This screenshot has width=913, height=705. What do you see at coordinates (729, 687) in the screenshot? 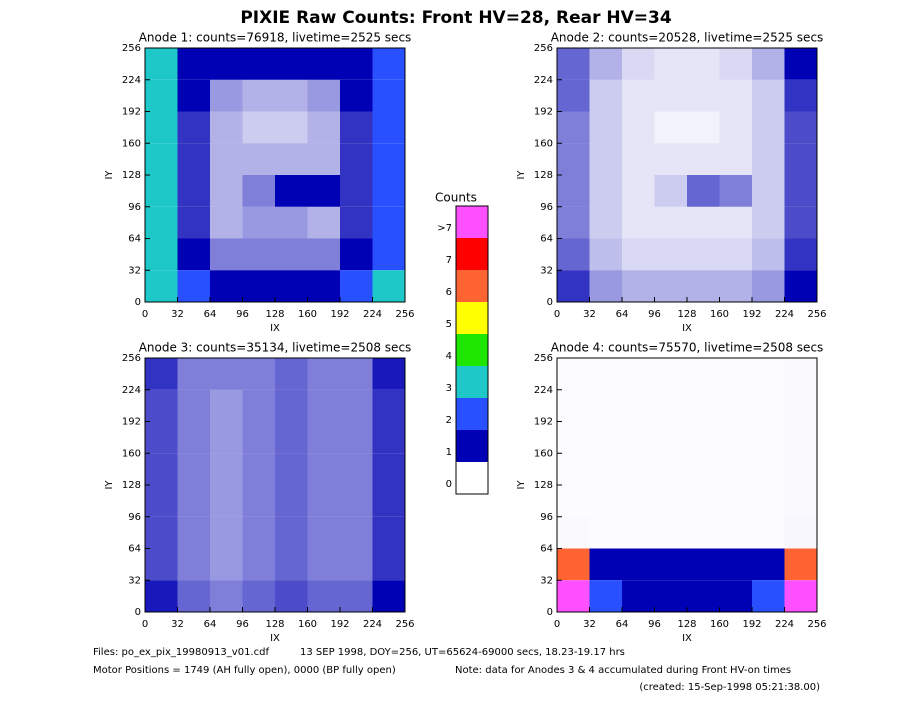
I see `footer-created: (created: 15-Sep-1998 05:21:38.00)` at bounding box center [729, 687].